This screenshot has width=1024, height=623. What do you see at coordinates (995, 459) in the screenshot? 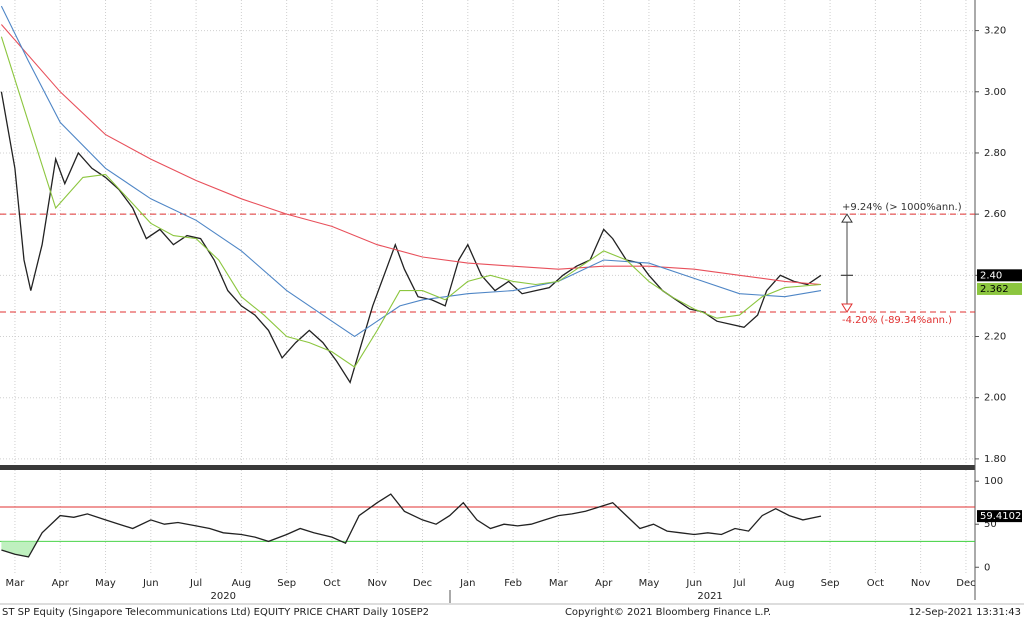
I see `y-tick-label: 1.80` at bounding box center [995, 459].